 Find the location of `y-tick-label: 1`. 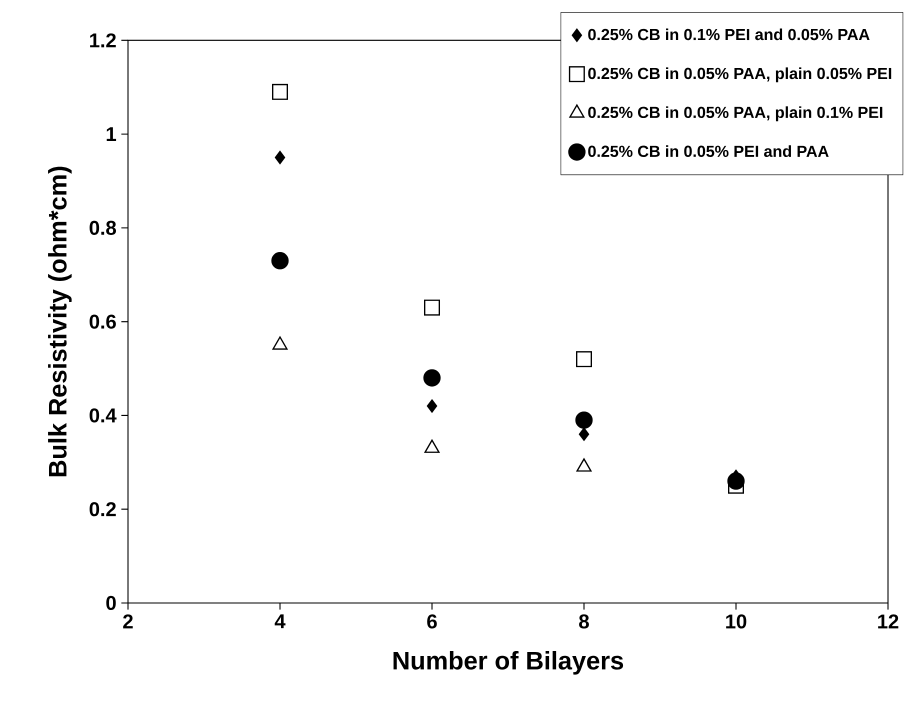

y-tick-label: 1 is located at coordinates (111, 134).